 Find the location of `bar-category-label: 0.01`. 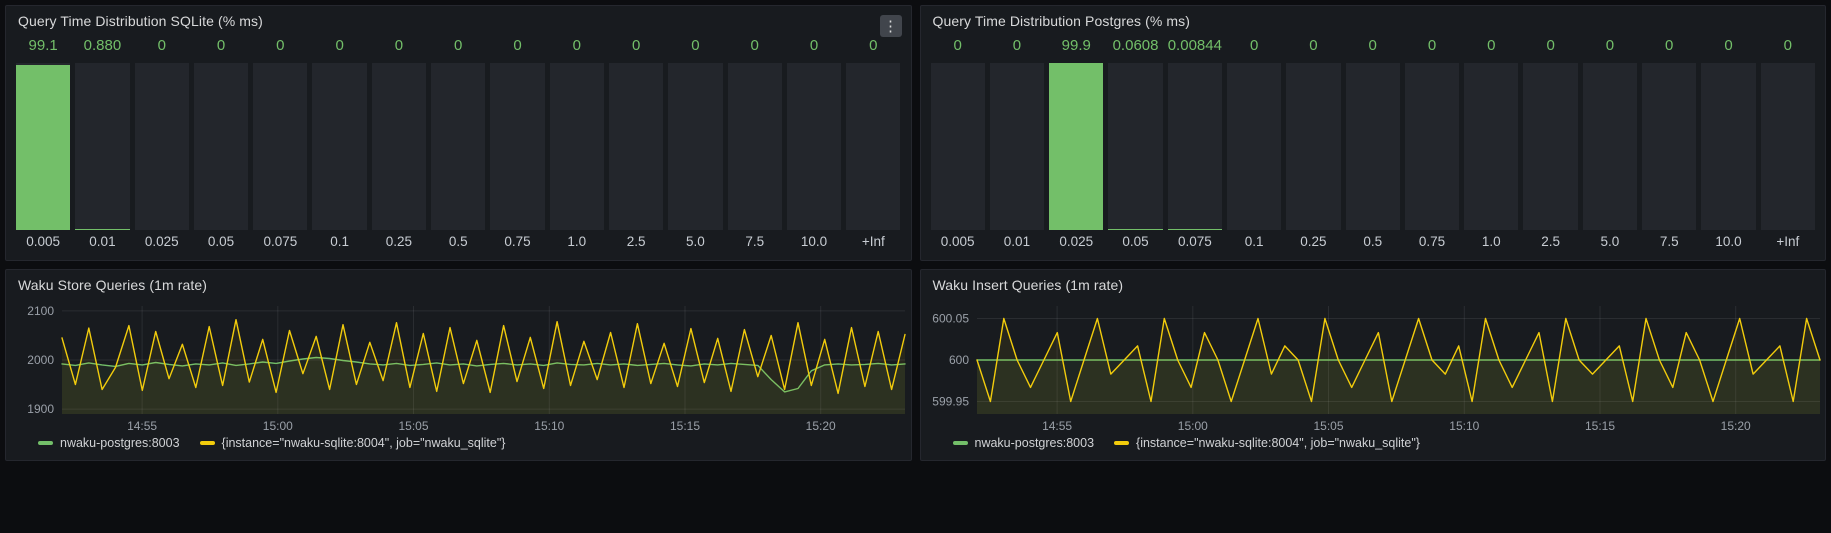

bar-category-label: 0.01 is located at coordinates (1017, 241).